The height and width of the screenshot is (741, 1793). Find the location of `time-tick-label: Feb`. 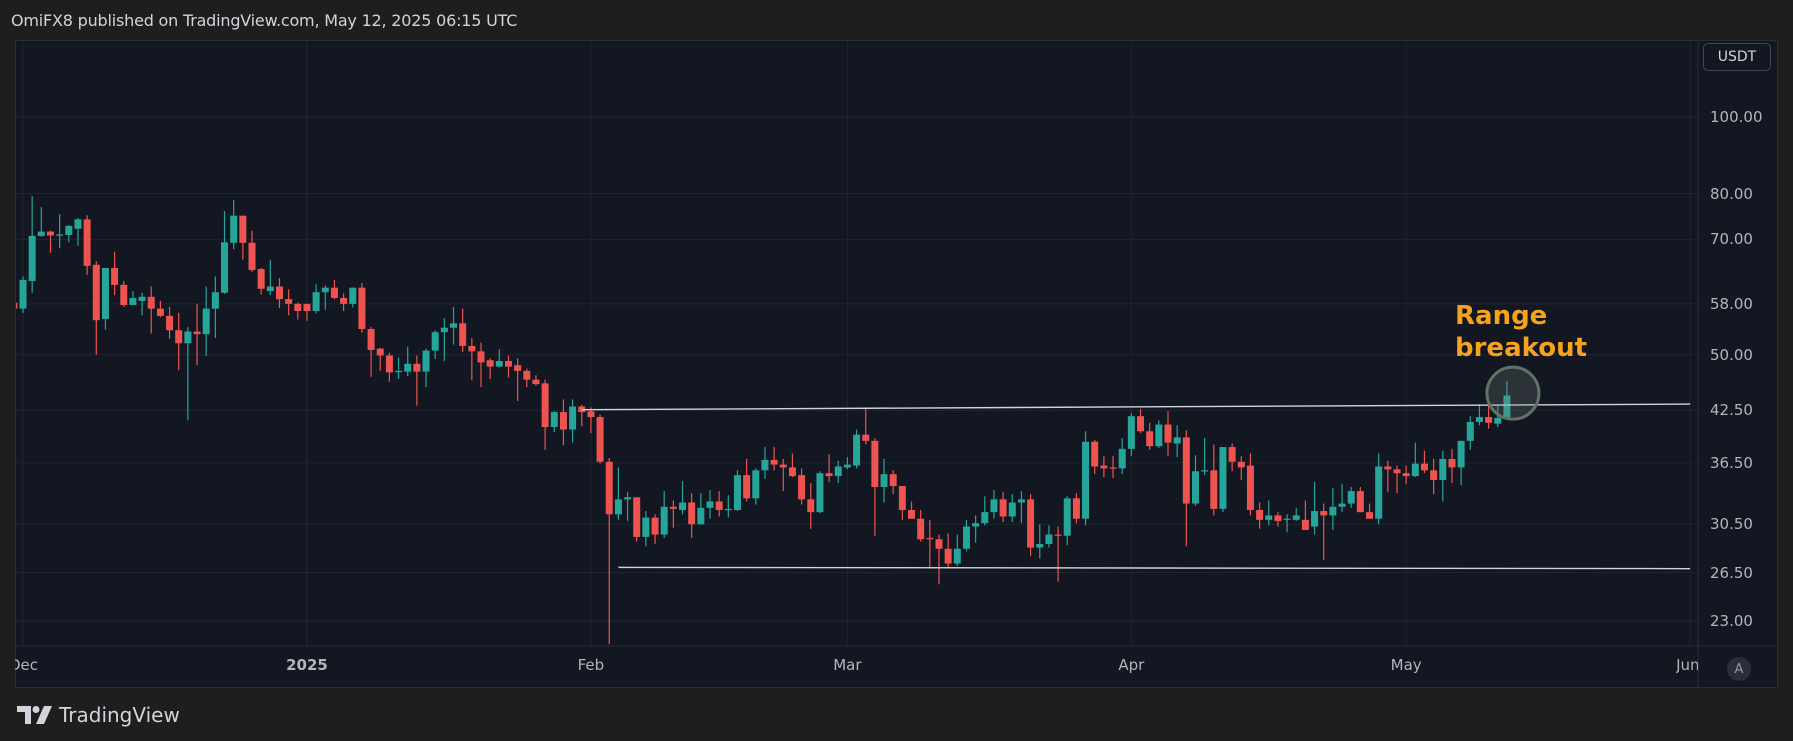

time-tick-label: Feb is located at coordinates (591, 665).